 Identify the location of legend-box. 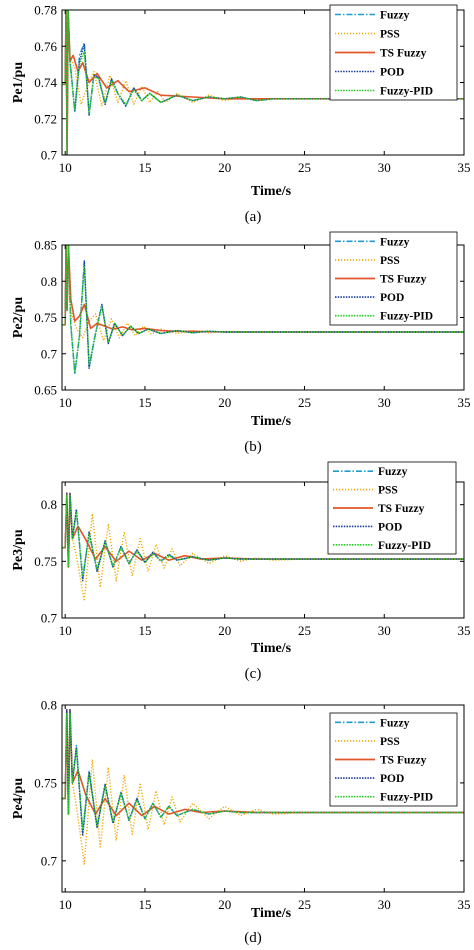
(393, 278).